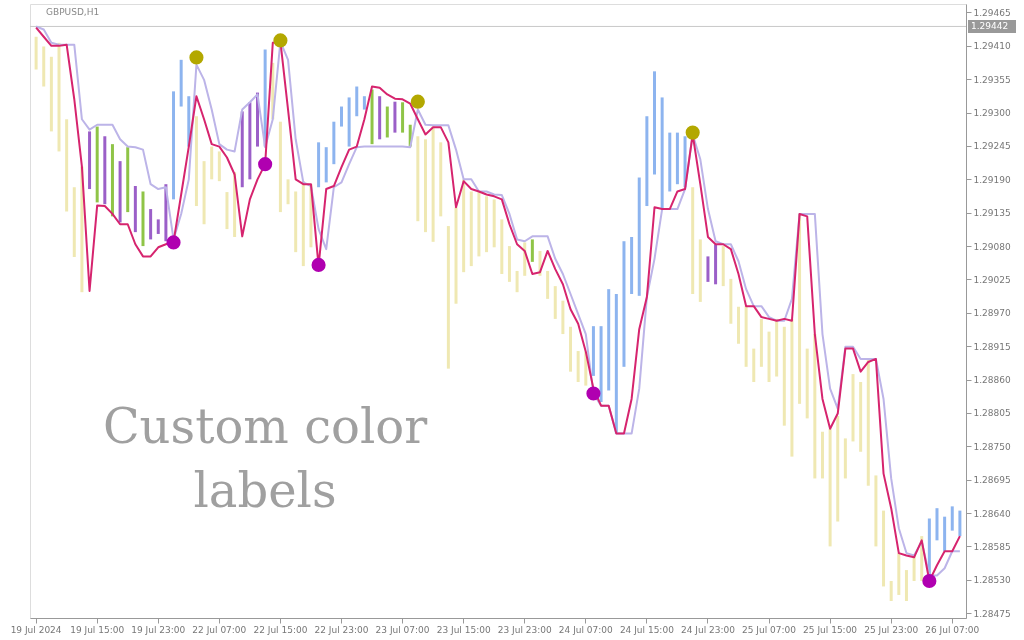 This screenshot has height=640, width=1024. Describe the element at coordinates (992, 113) in the screenshot. I see `y-tick-label: 1.29300` at that location.